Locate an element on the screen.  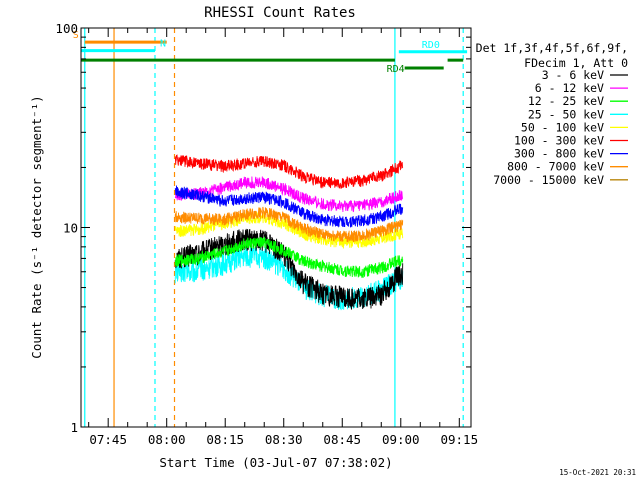
legend-label: 50 - 100 keV is located at coordinates (562, 127).